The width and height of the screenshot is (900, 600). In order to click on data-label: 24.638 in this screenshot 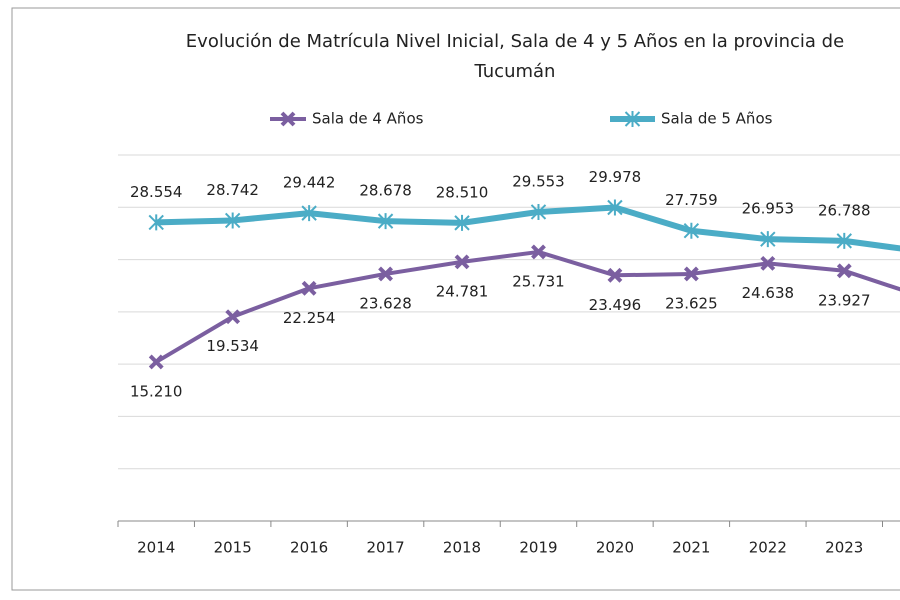, I will do `click(768, 293)`.